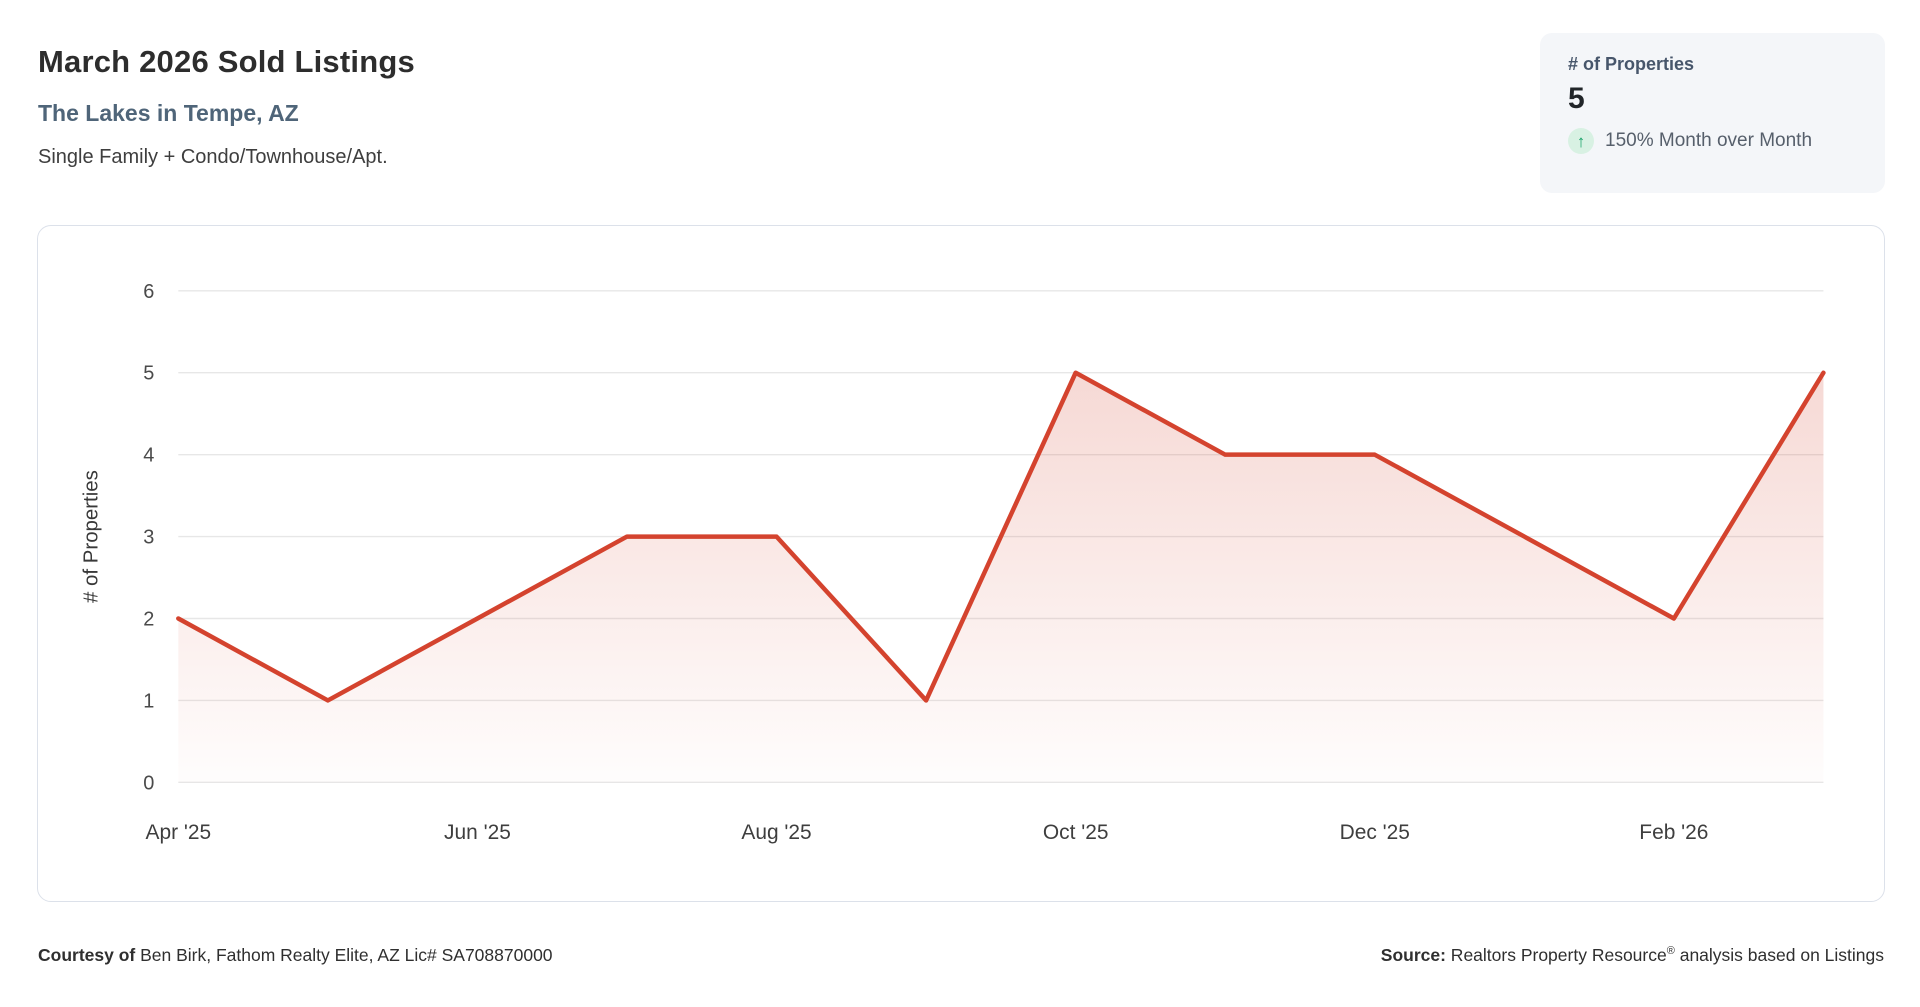 The image size is (1920, 1007). I want to click on y-tick-label-5: 5, so click(148, 374).